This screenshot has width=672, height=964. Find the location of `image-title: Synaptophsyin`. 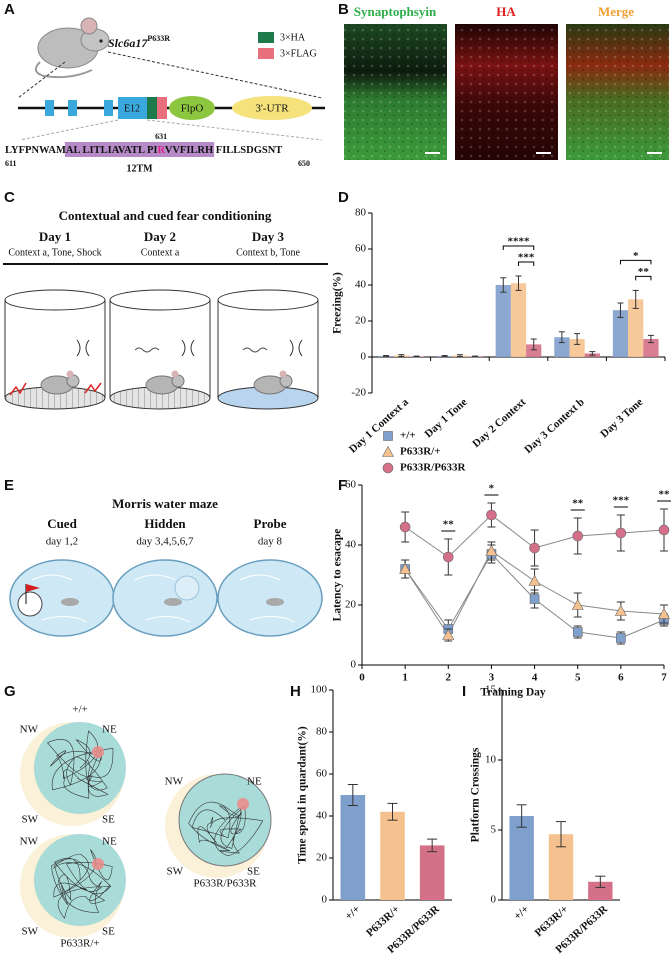

image-title: Synaptophsyin is located at coordinates (395, 11).